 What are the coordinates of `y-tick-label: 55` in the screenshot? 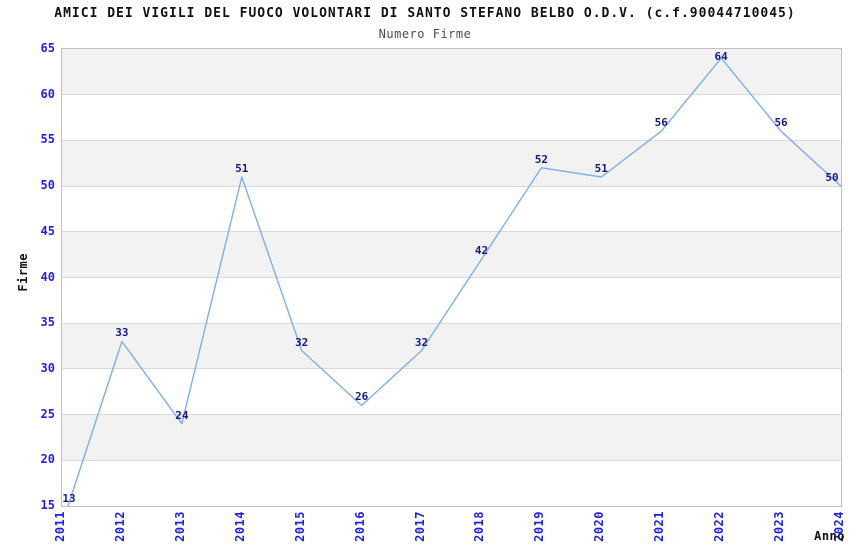 It's located at (47, 139).